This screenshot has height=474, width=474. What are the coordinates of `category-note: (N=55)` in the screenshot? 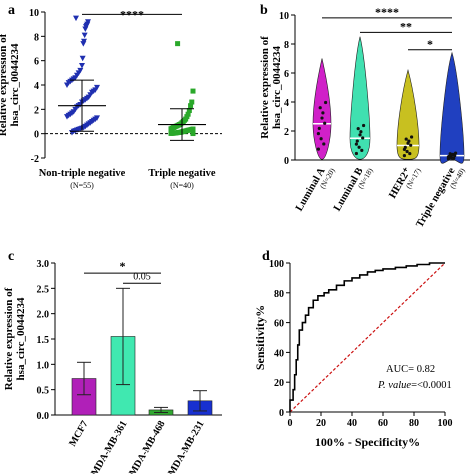 It's located at (82, 185).